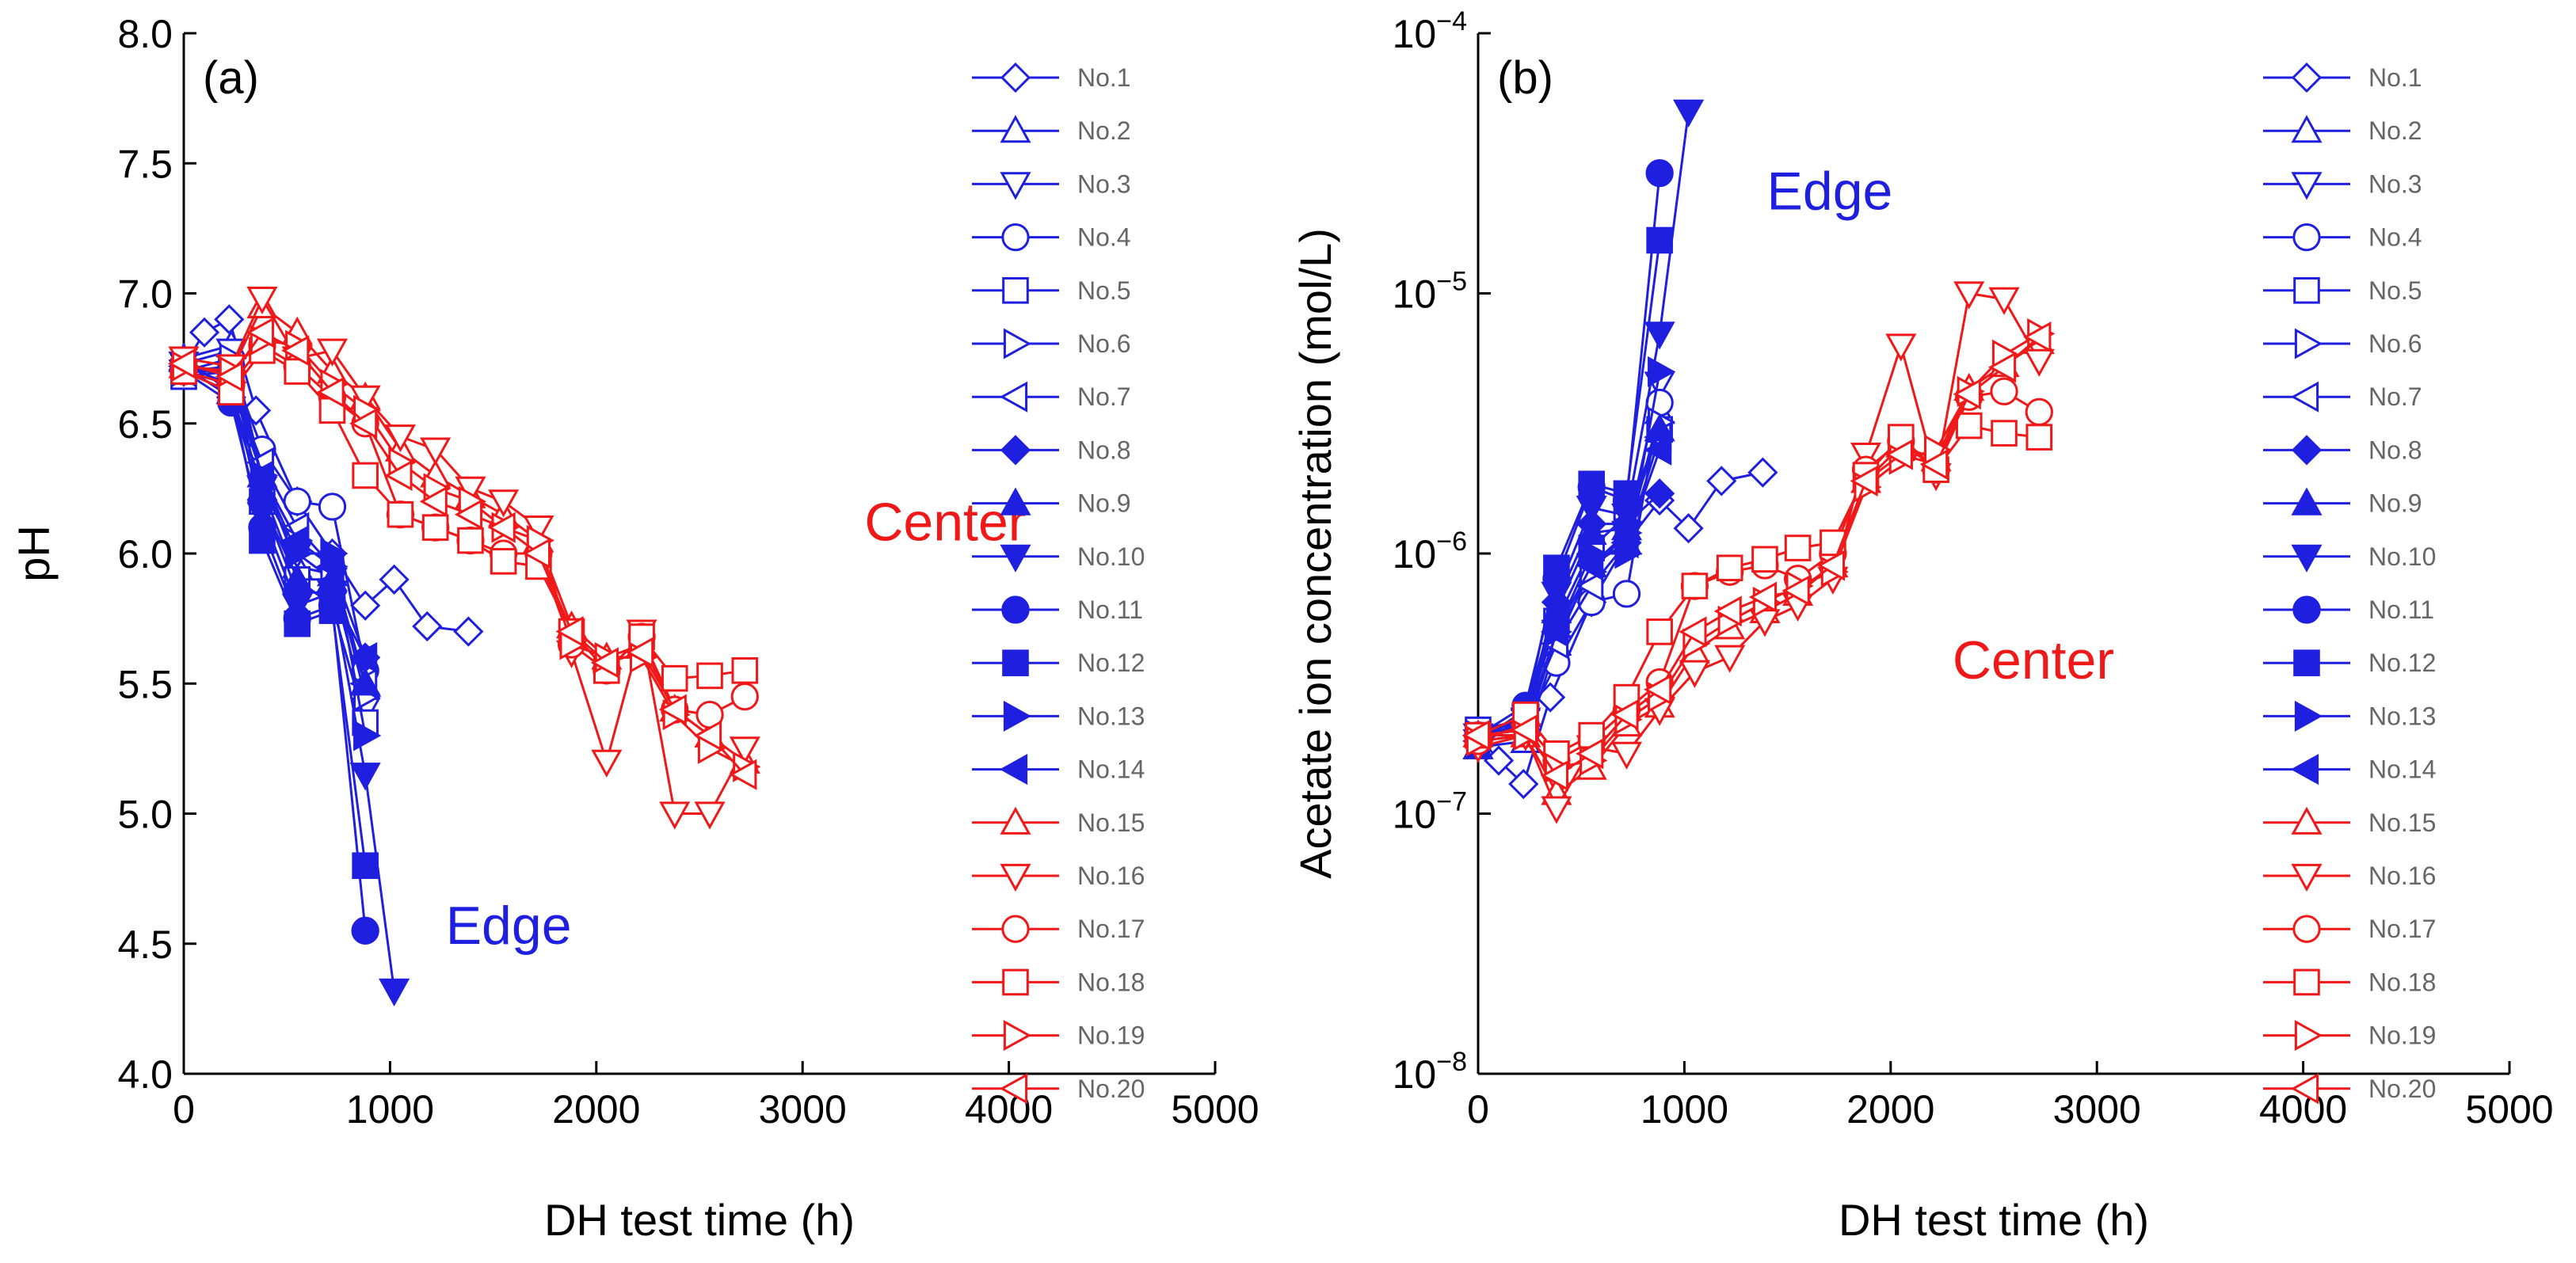 Image resolution: width=2576 pixels, height=1263 pixels. I want to click on y-tick-label: 6.5, so click(145, 424).